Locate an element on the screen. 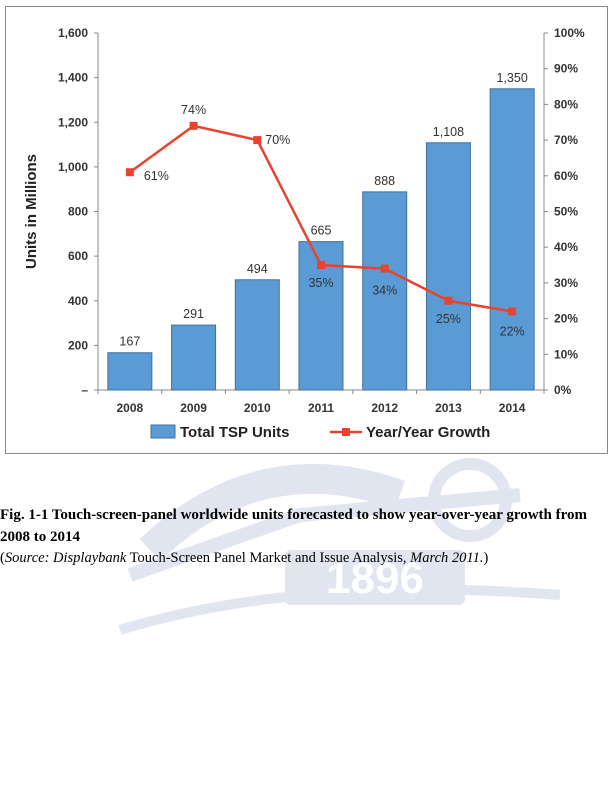  y-tick-label: 1,200 is located at coordinates (73, 122).